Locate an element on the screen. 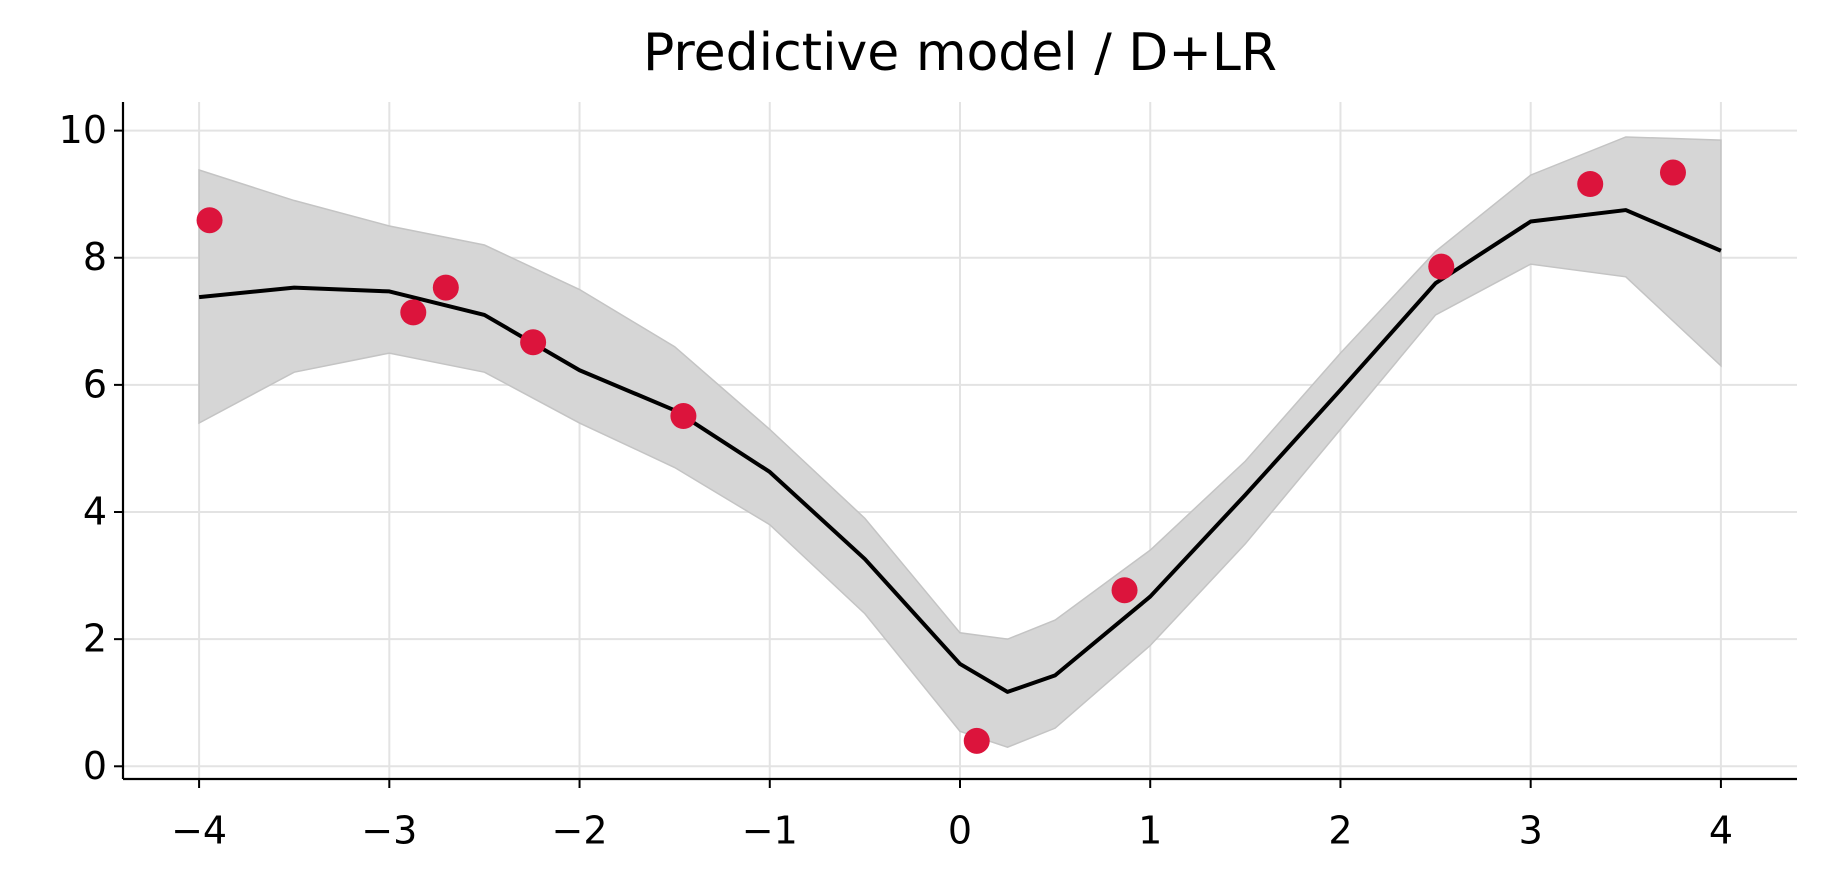  x-tick-label: 2 is located at coordinates (1340, 831).